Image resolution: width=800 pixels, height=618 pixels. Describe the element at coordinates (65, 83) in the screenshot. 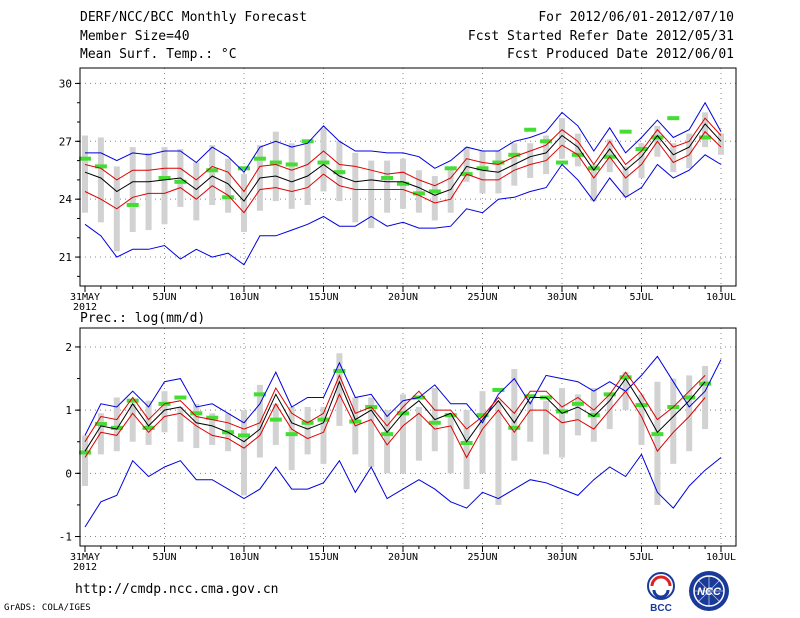

I see `panel1-ytick-label: 30` at that location.